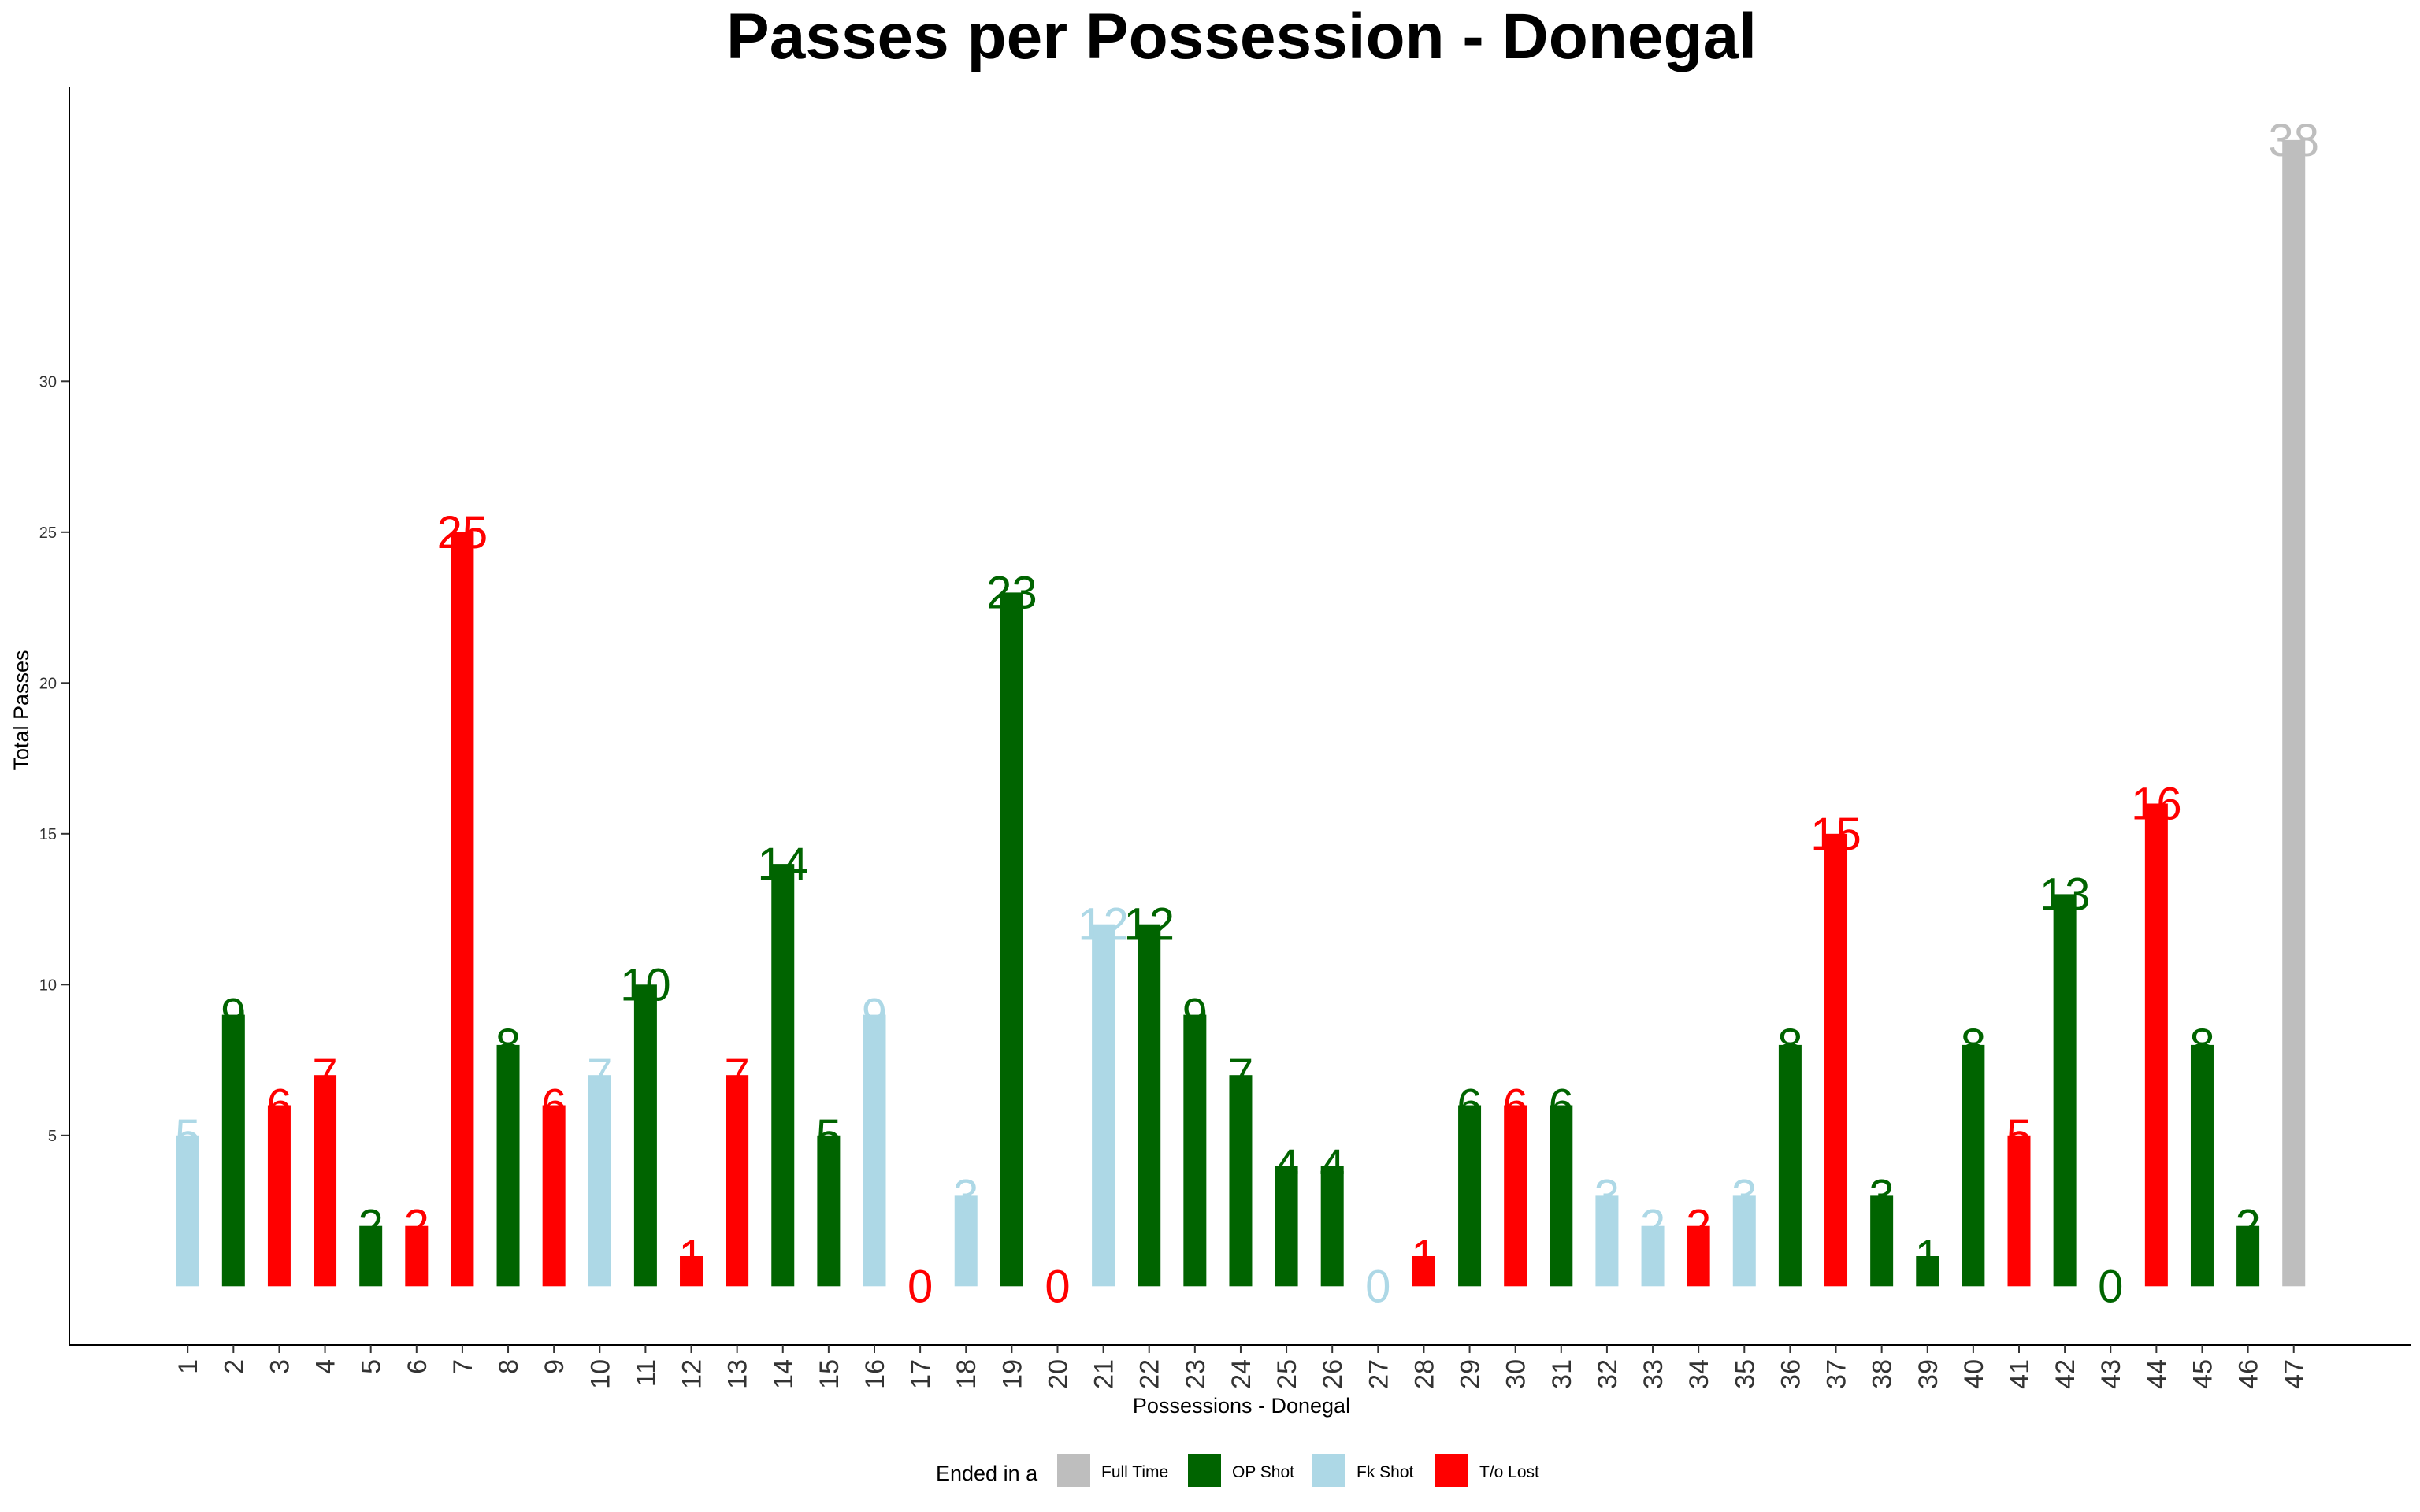 The image size is (2420, 1512). What do you see at coordinates (1196, 1374) in the screenshot?
I see `x-tick-label: 23` at bounding box center [1196, 1374].